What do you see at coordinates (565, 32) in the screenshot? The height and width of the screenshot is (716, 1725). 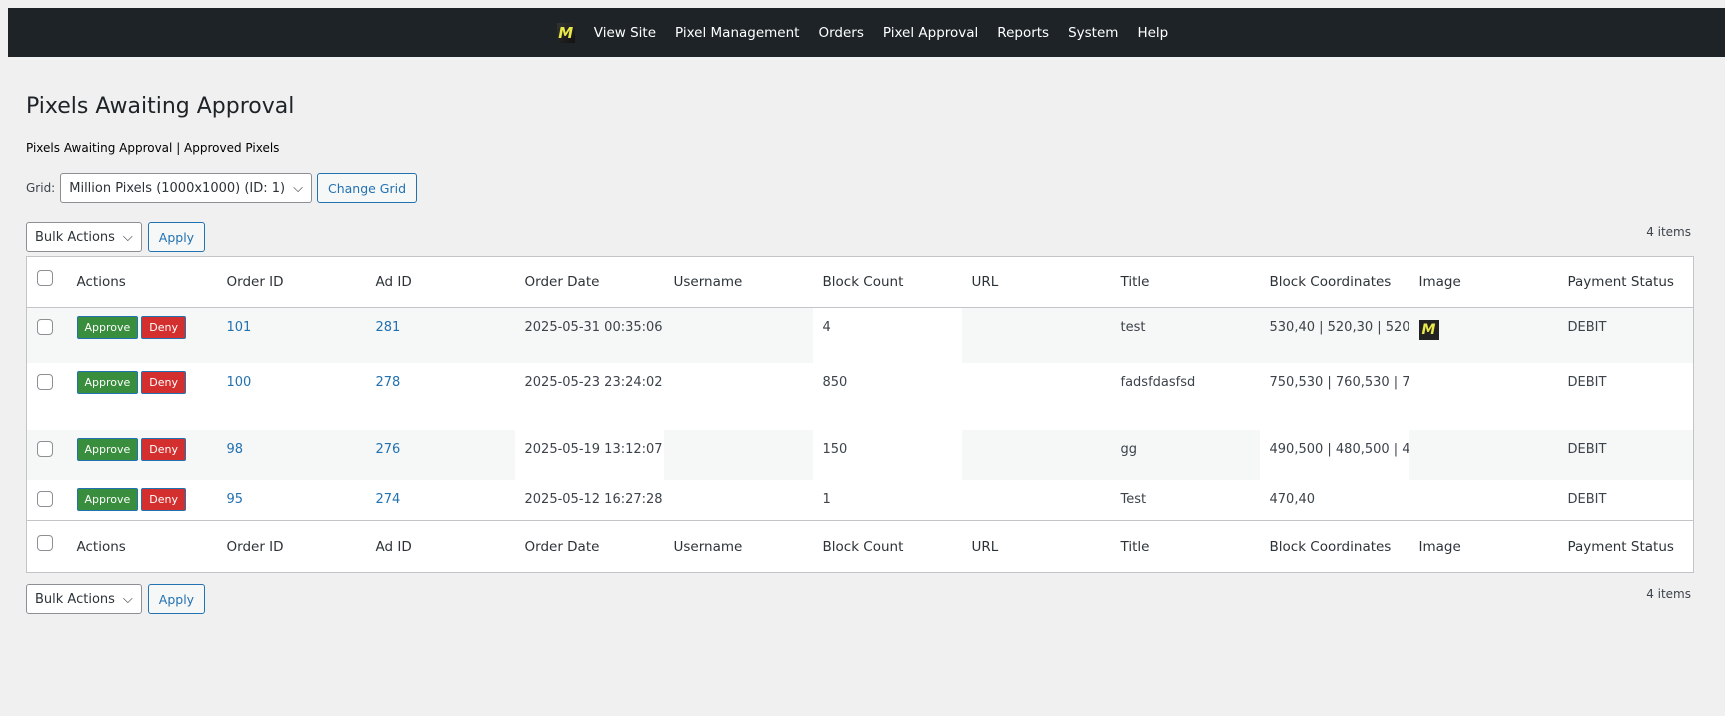 I see `logo-icon: M` at bounding box center [565, 32].